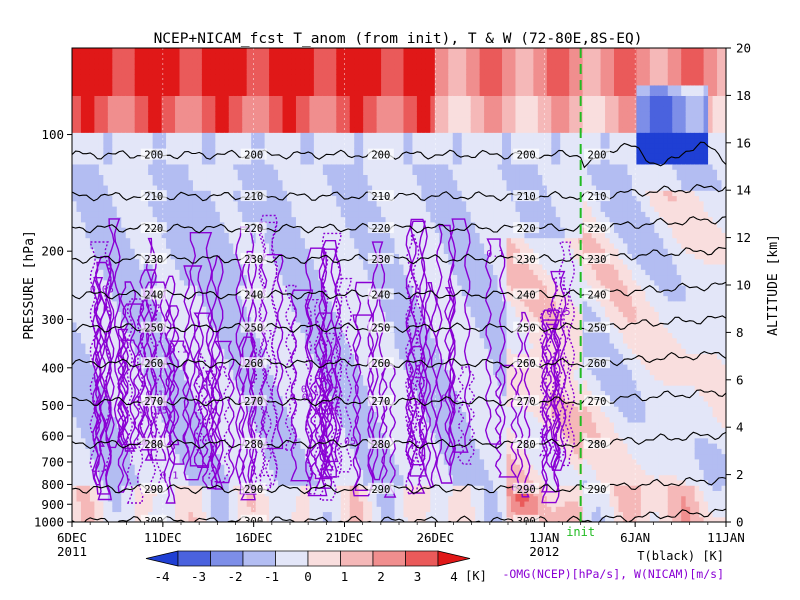  Describe the element at coordinates (49, 522) in the screenshot. I see `pressure-tick-label: 1000` at that location.